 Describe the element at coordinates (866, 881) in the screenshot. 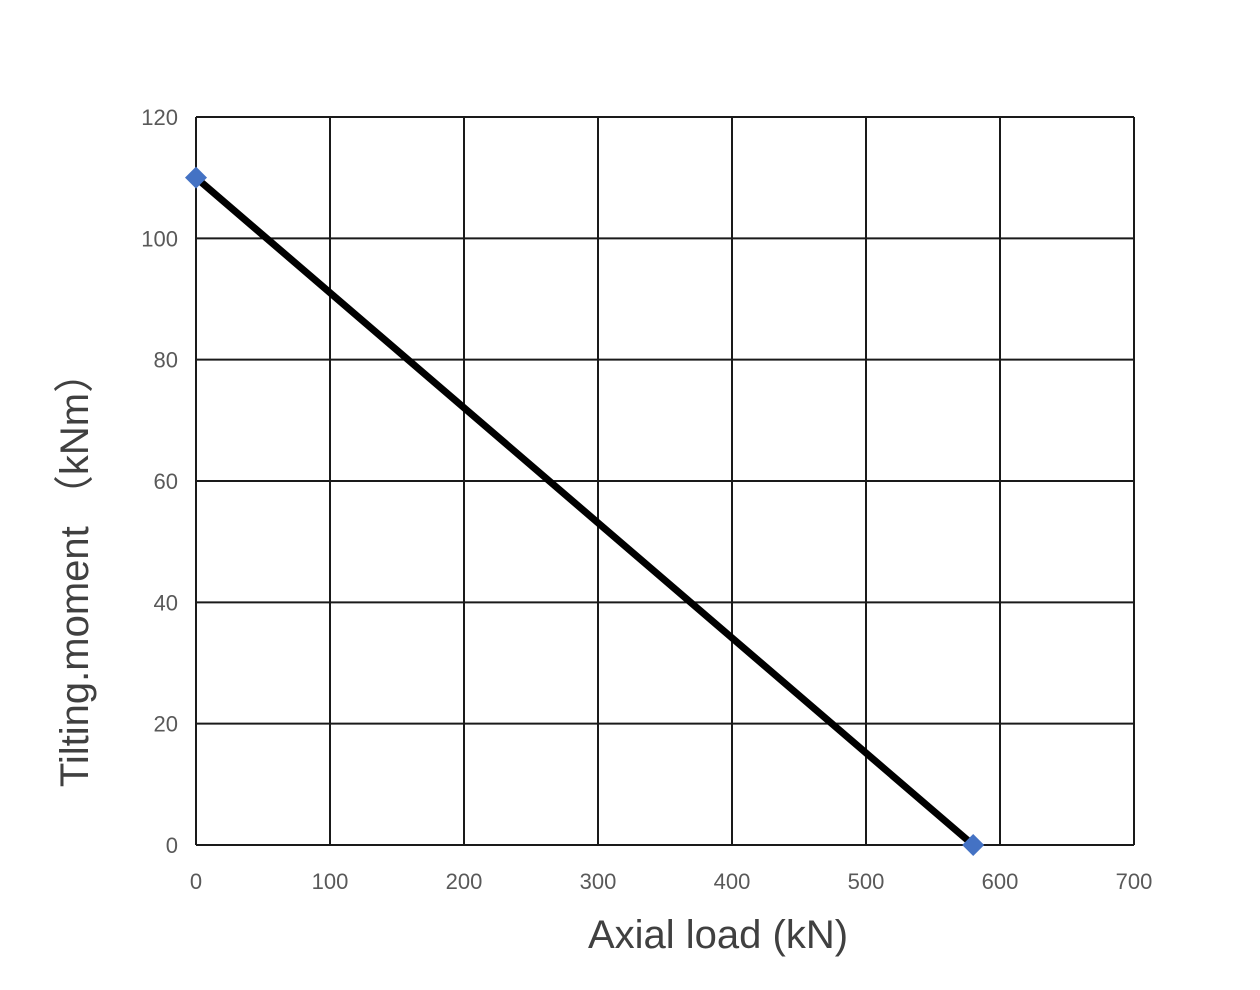

I see `x-tick-label: 500` at that location.